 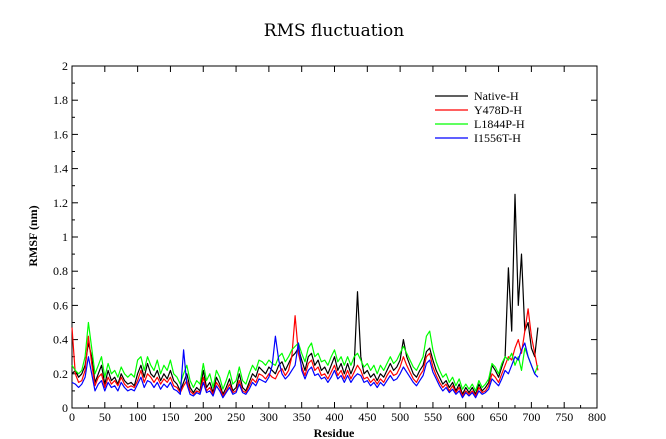 What do you see at coordinates (65, 66) in the screenshot?
I see `y-tick-label: 2` at bounding box center [65, 66].